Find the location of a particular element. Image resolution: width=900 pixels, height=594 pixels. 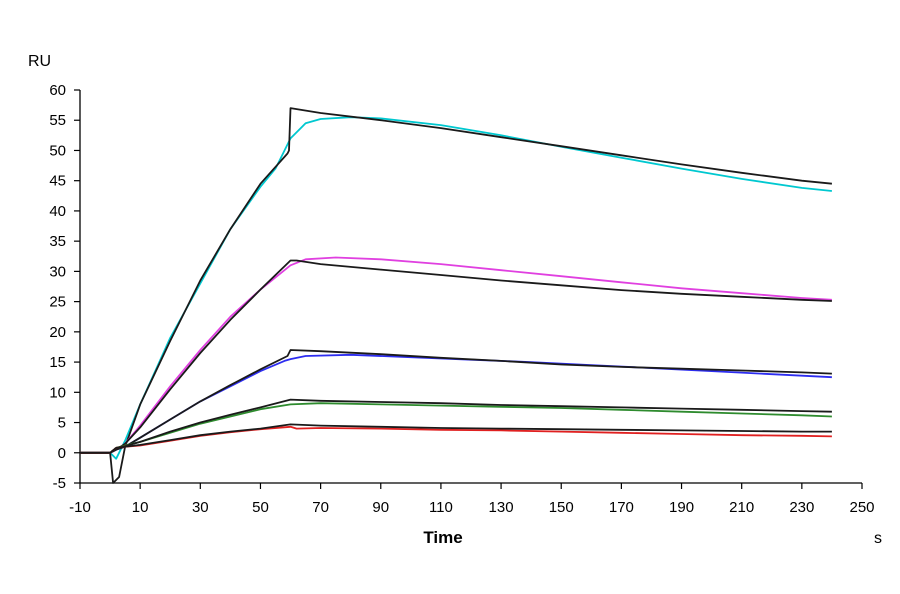

y-tick-label: -5 is located at coordinates (59, 483).